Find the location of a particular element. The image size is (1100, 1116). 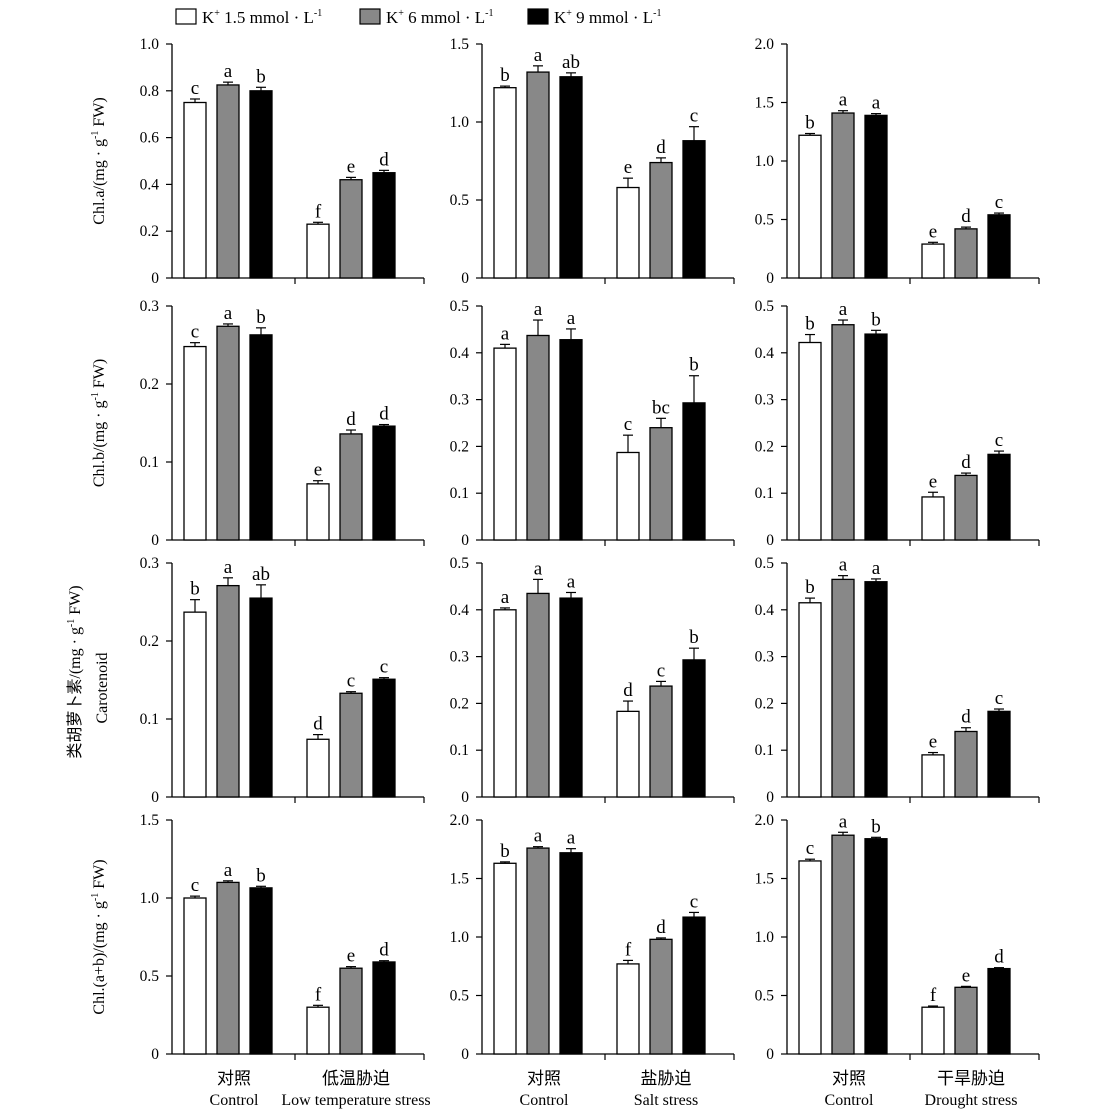

x-category-cn-c3-g2: 干旱胁迫 is located at coordinates (971, 1078).